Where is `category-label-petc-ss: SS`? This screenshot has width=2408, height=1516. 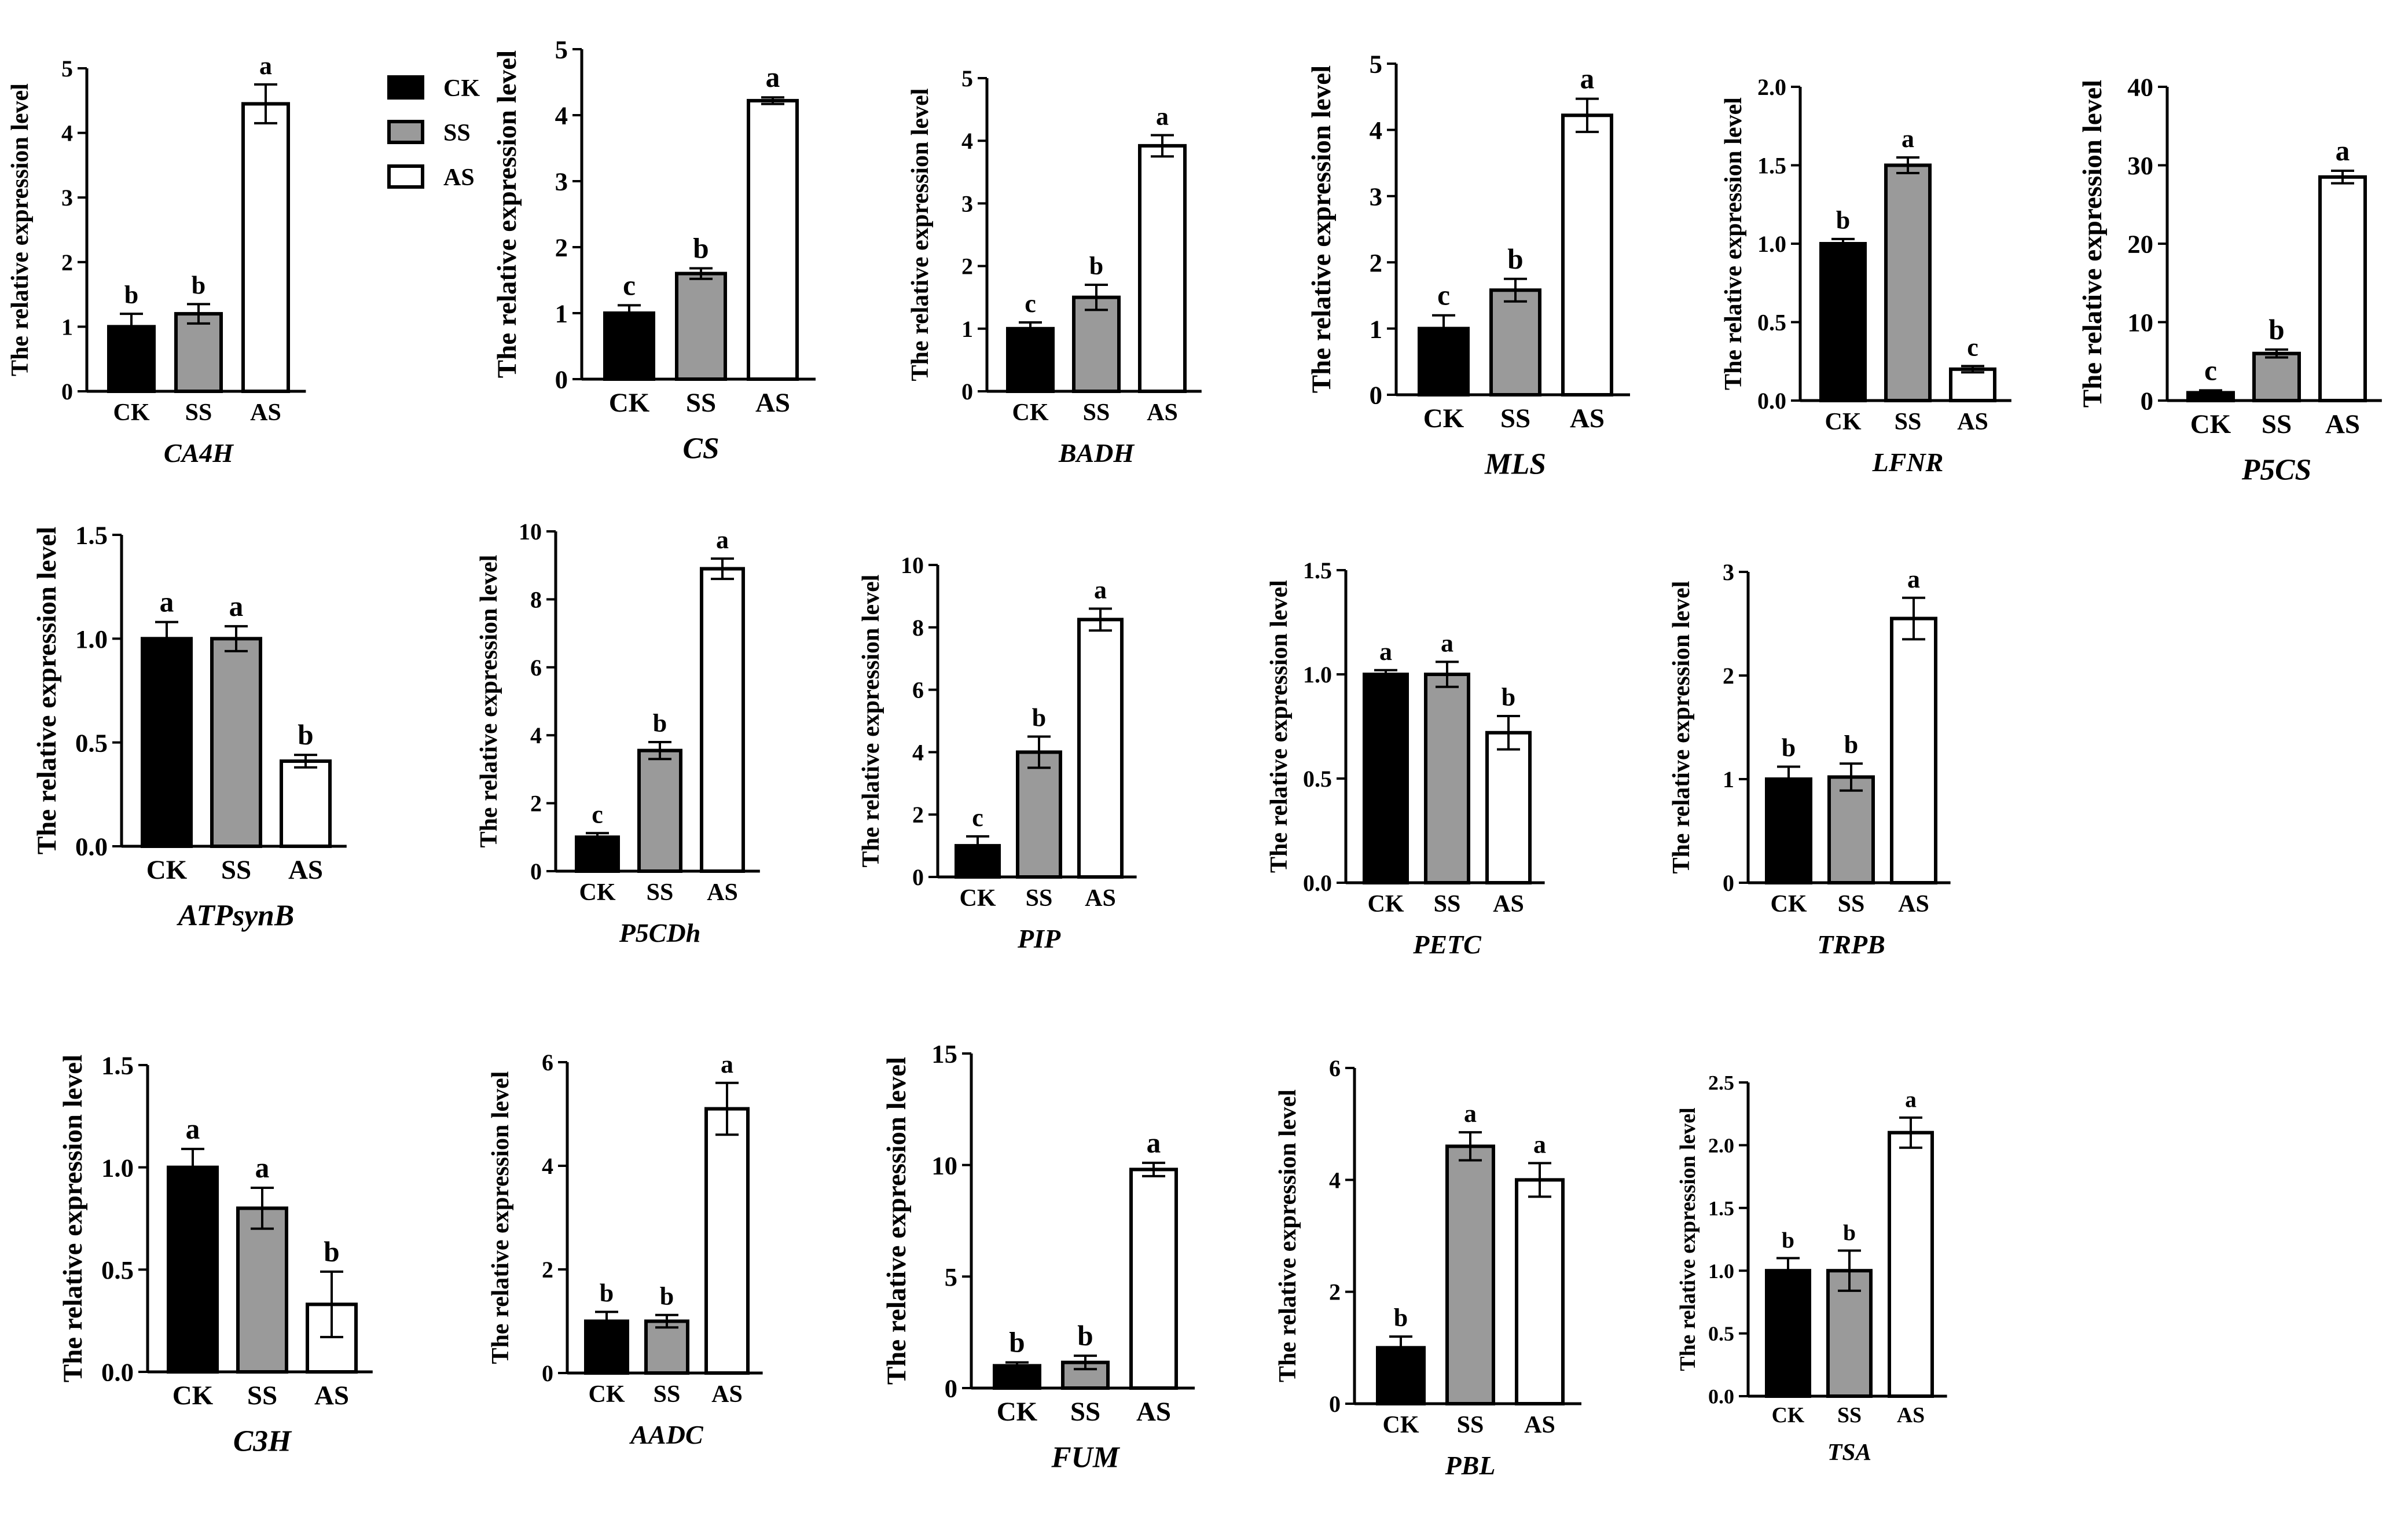
category-label-petc-ss: SS is located at coordinates (1447, 904).